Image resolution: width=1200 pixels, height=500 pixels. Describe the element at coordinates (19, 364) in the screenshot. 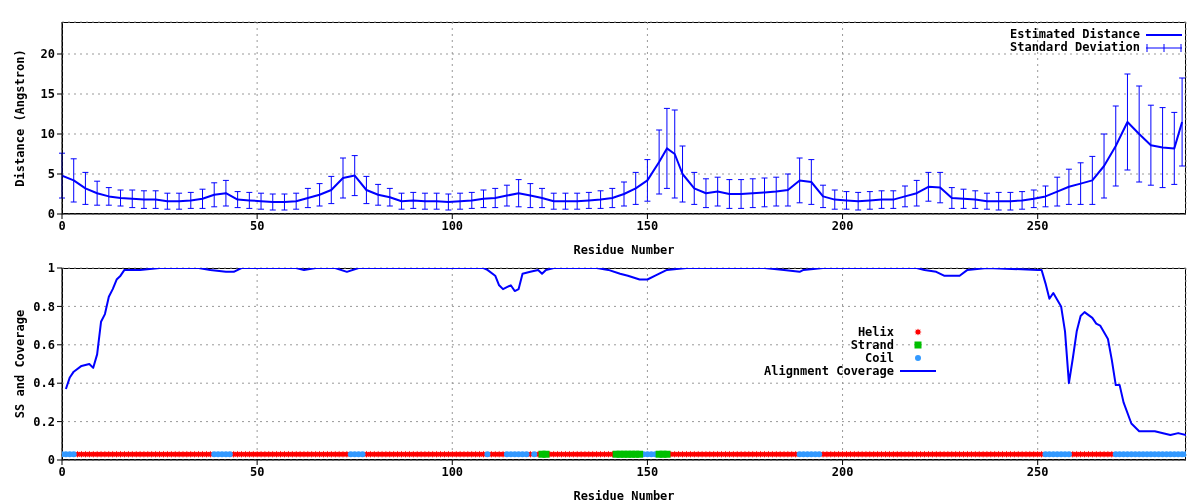

I see `y-axis-title: SS and Coverage` at that location.